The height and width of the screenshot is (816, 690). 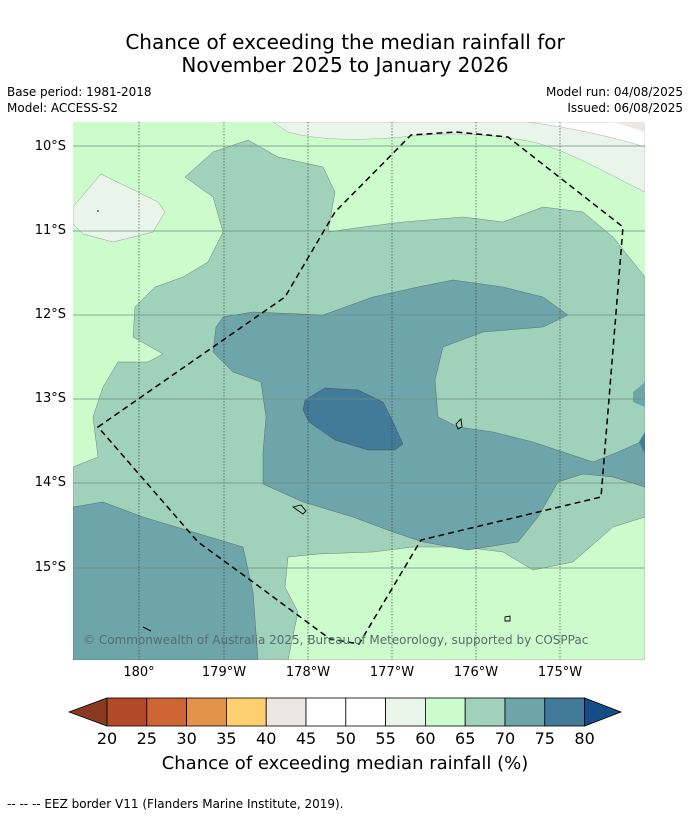 I want to click on colorbar-label: Chance of exceeding median rainfall (%), so click(x=345, y=763).